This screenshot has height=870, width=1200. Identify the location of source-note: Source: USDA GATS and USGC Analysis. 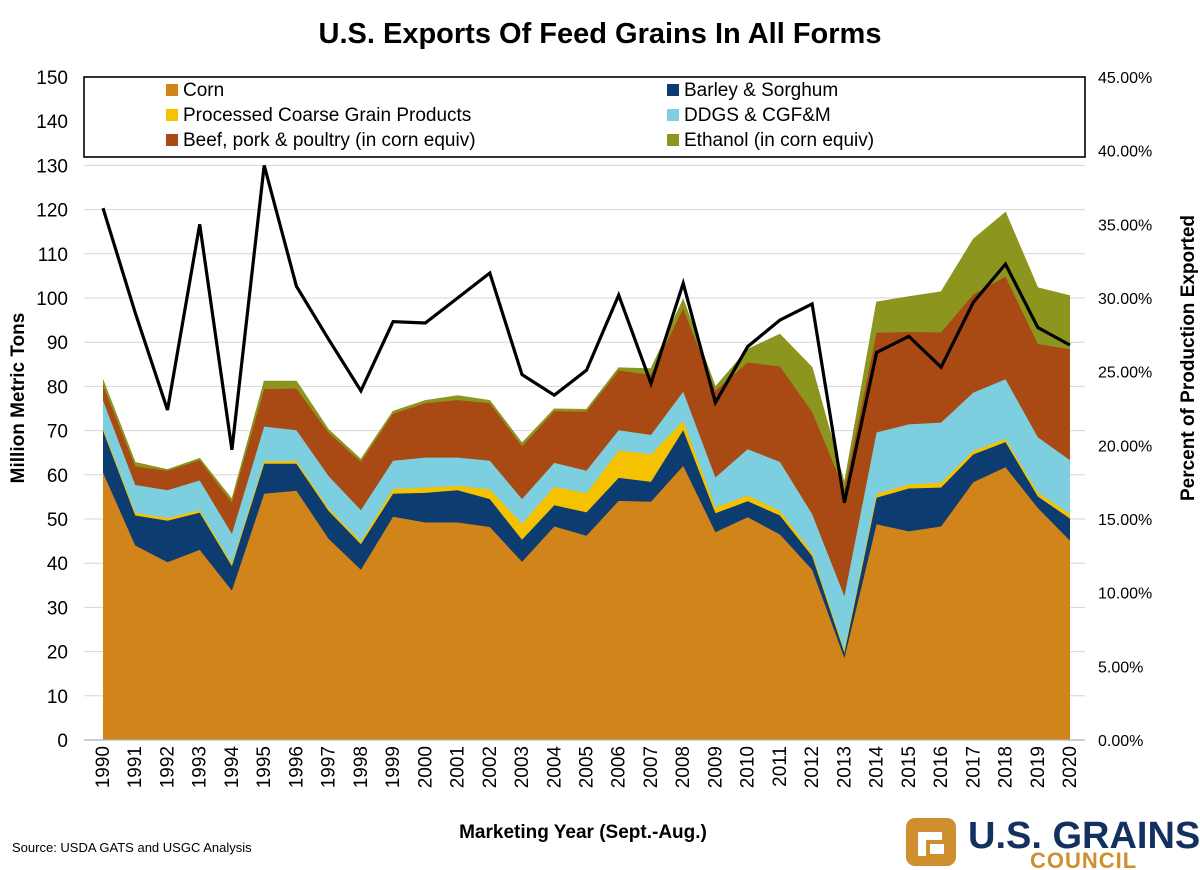
(132, 847).